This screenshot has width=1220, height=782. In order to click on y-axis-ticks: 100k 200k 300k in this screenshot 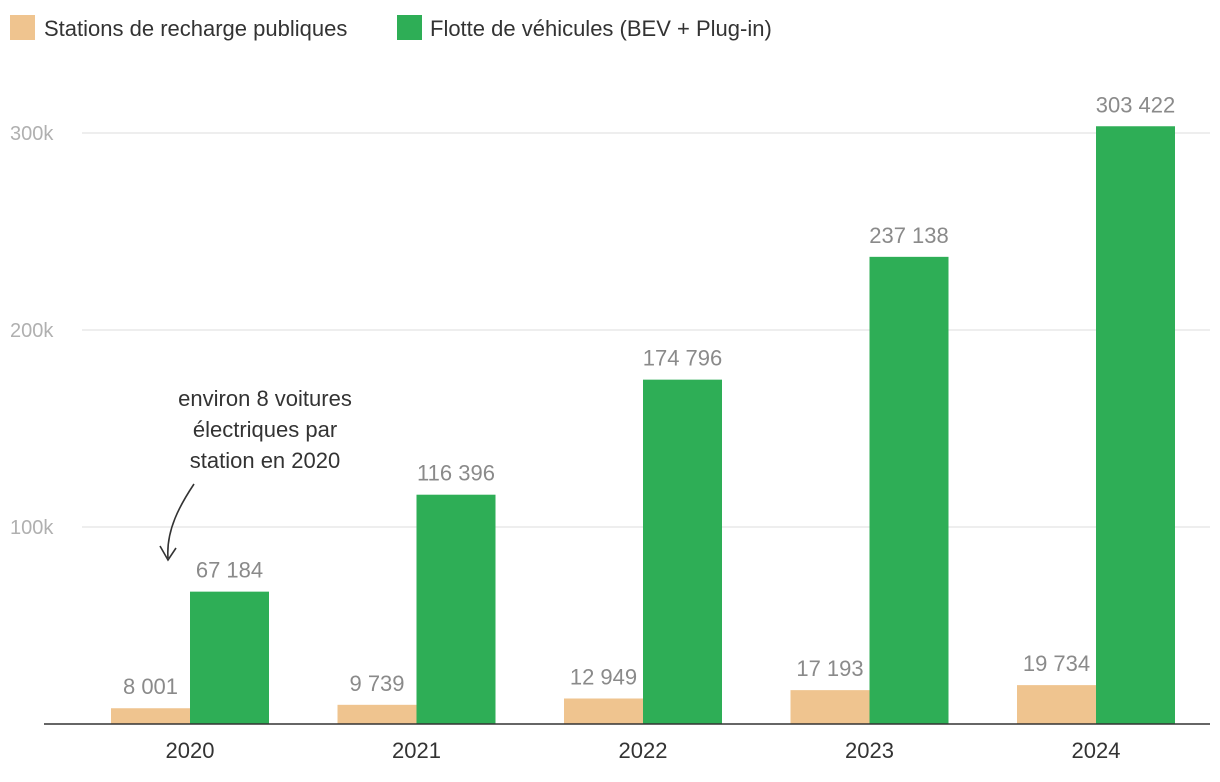, I will do `click(32, 331)`.